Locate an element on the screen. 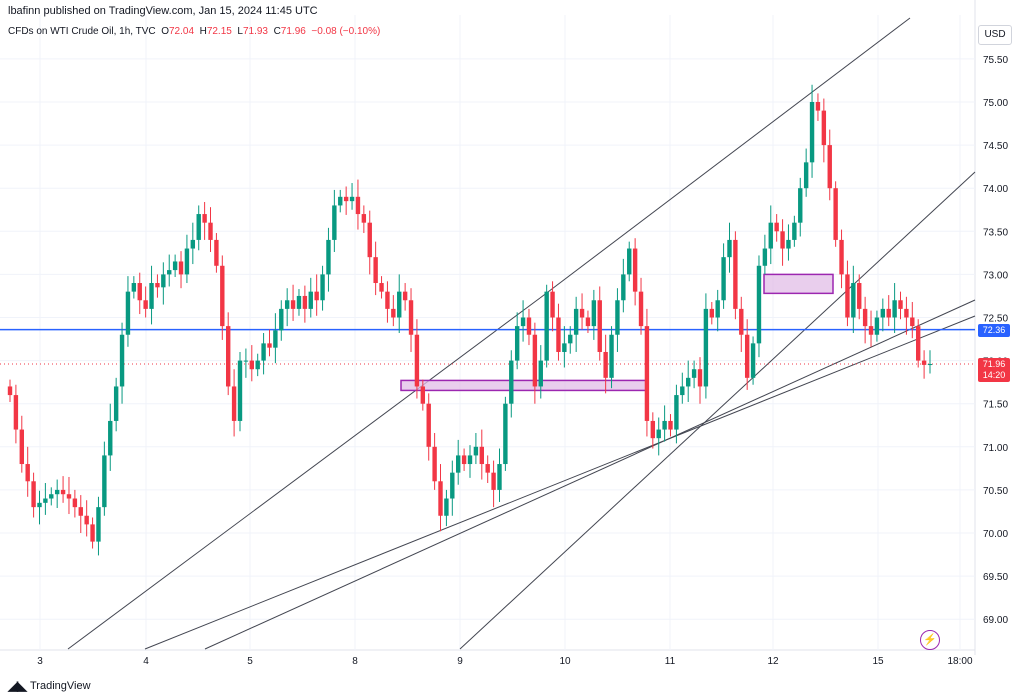 The height and width of the screenshot is (698, 1024). x-tick-label: 4 is located at coordinates (146, 661).